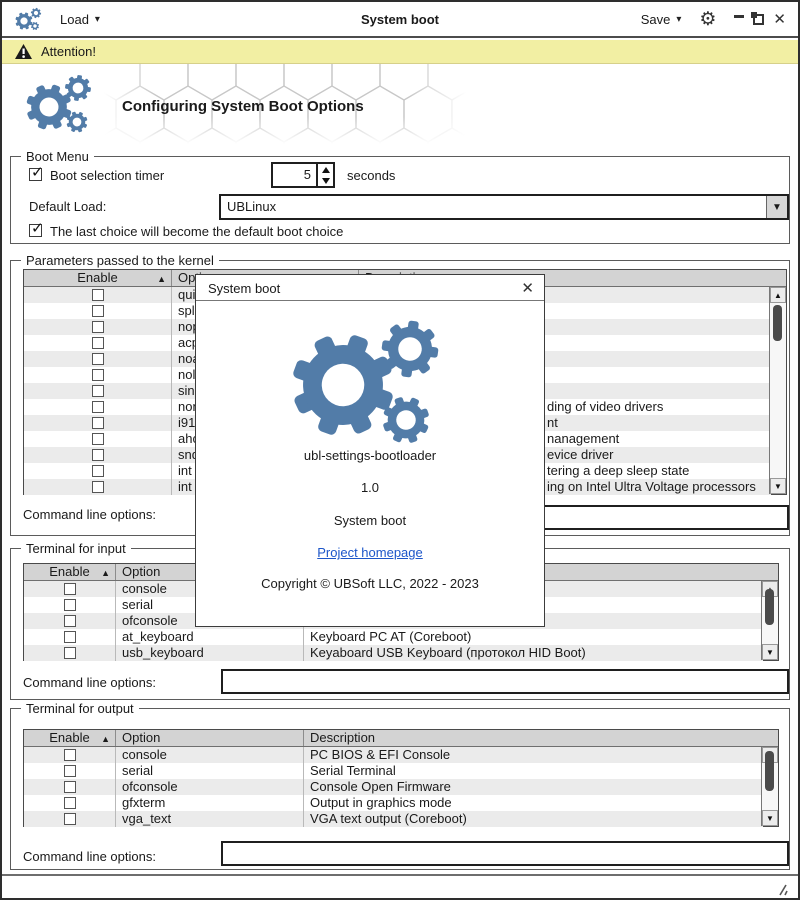  I want to click on table-row: serial Serial Terminal, so click(393, 771).